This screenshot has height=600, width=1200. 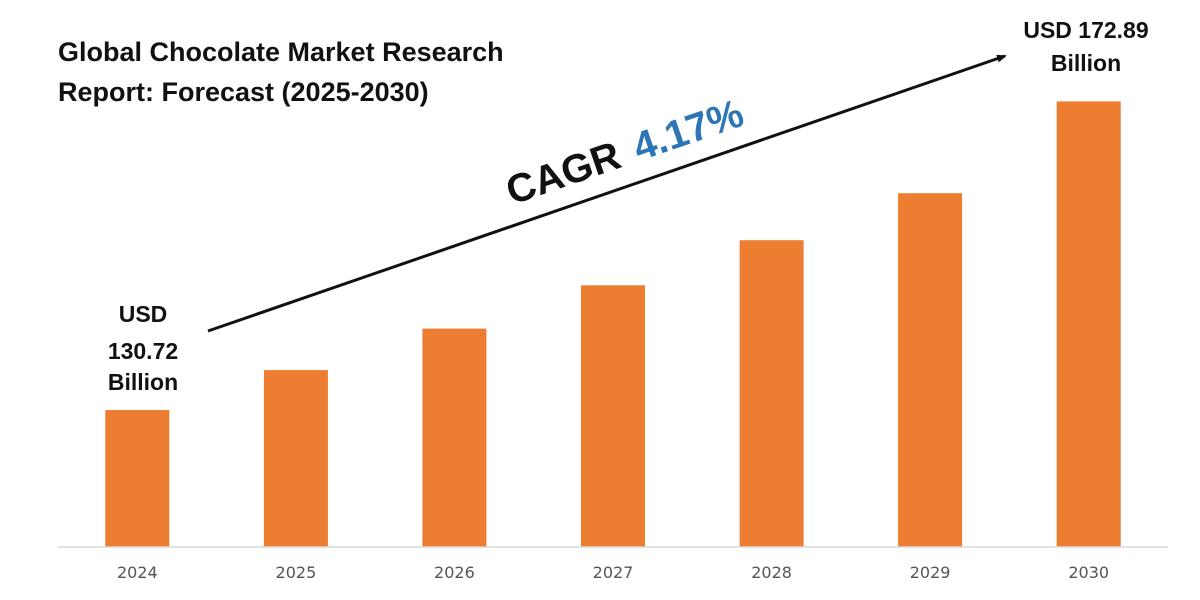 I want to click on svg-text: CAGR 4.17%, so click(x=625, y=152).